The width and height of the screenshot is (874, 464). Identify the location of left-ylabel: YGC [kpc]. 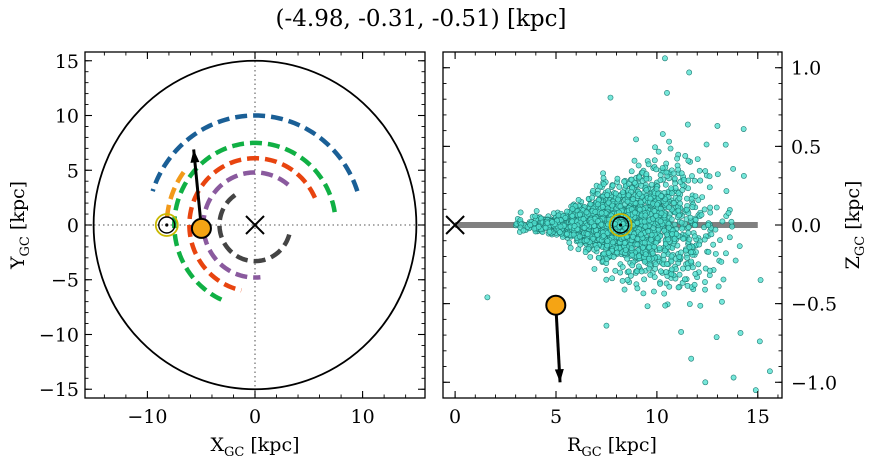
(20, 225).